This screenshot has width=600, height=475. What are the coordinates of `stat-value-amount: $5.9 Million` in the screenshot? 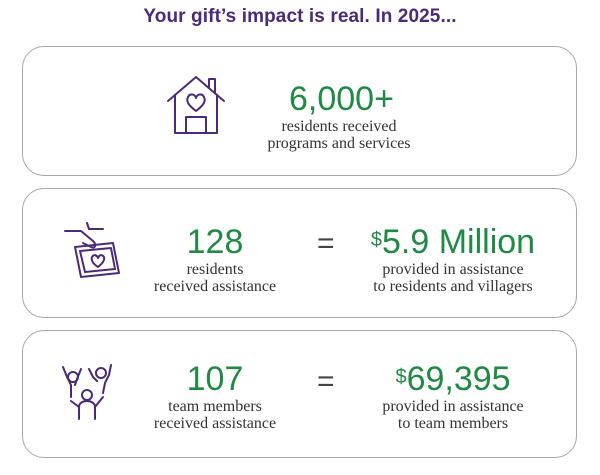 It's located at (453, 242).